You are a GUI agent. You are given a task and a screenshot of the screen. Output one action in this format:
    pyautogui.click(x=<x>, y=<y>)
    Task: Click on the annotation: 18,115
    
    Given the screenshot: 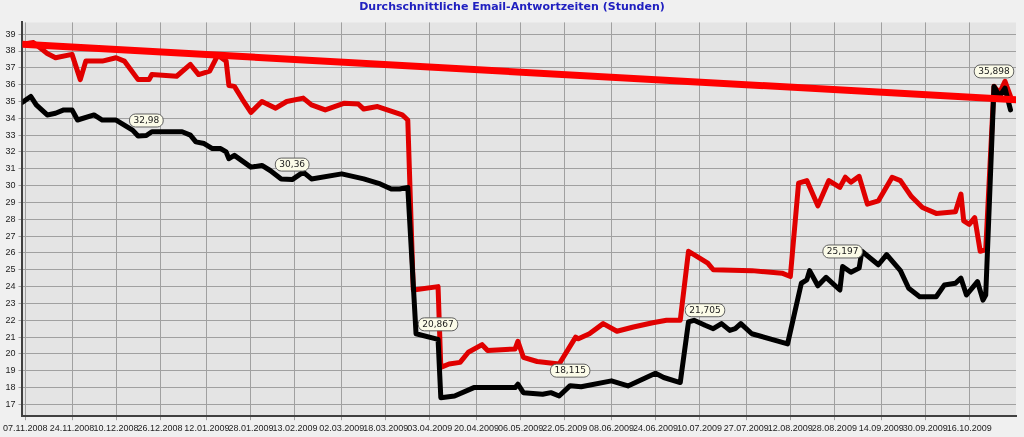 What is the action you would take?
    pyautogui.click(x=570, y=370)
    